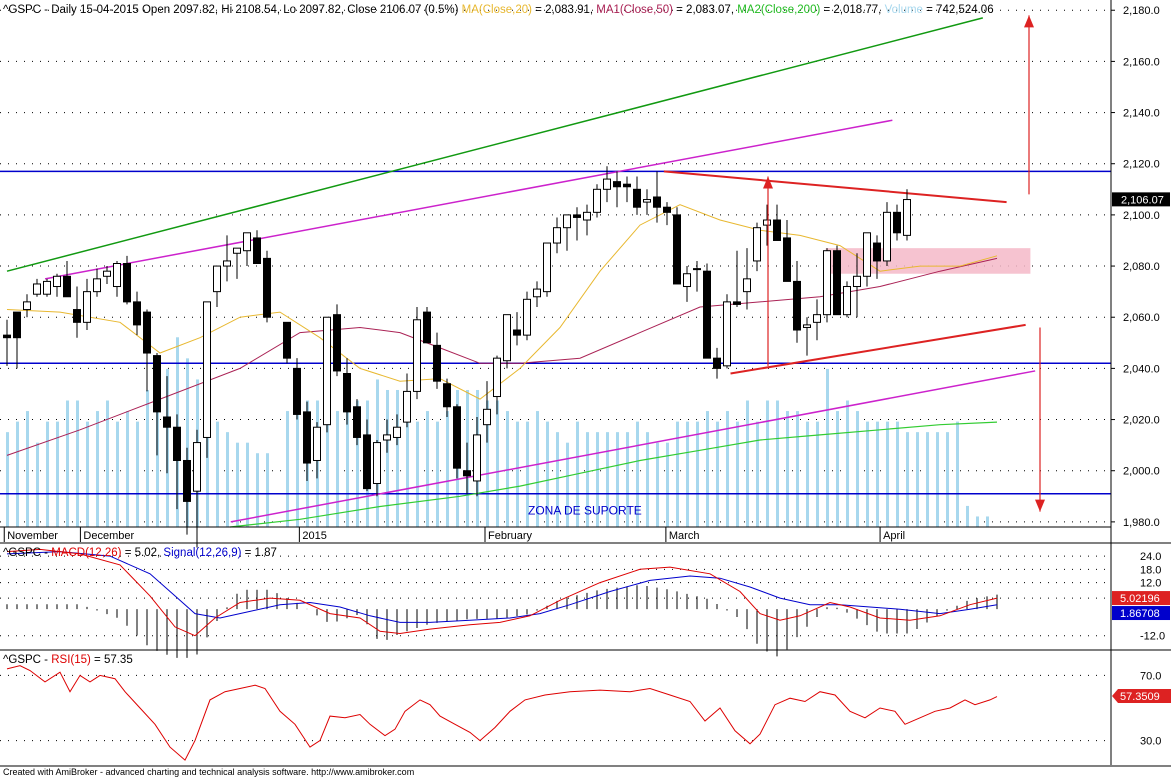 Image resolution: width=1171 pixels, height=781 pixels. What do you see at coordinates (1150, 676) in the screenshot?
I see `rsi-tick-label: 70.0` at bounding box center [1150, 676].